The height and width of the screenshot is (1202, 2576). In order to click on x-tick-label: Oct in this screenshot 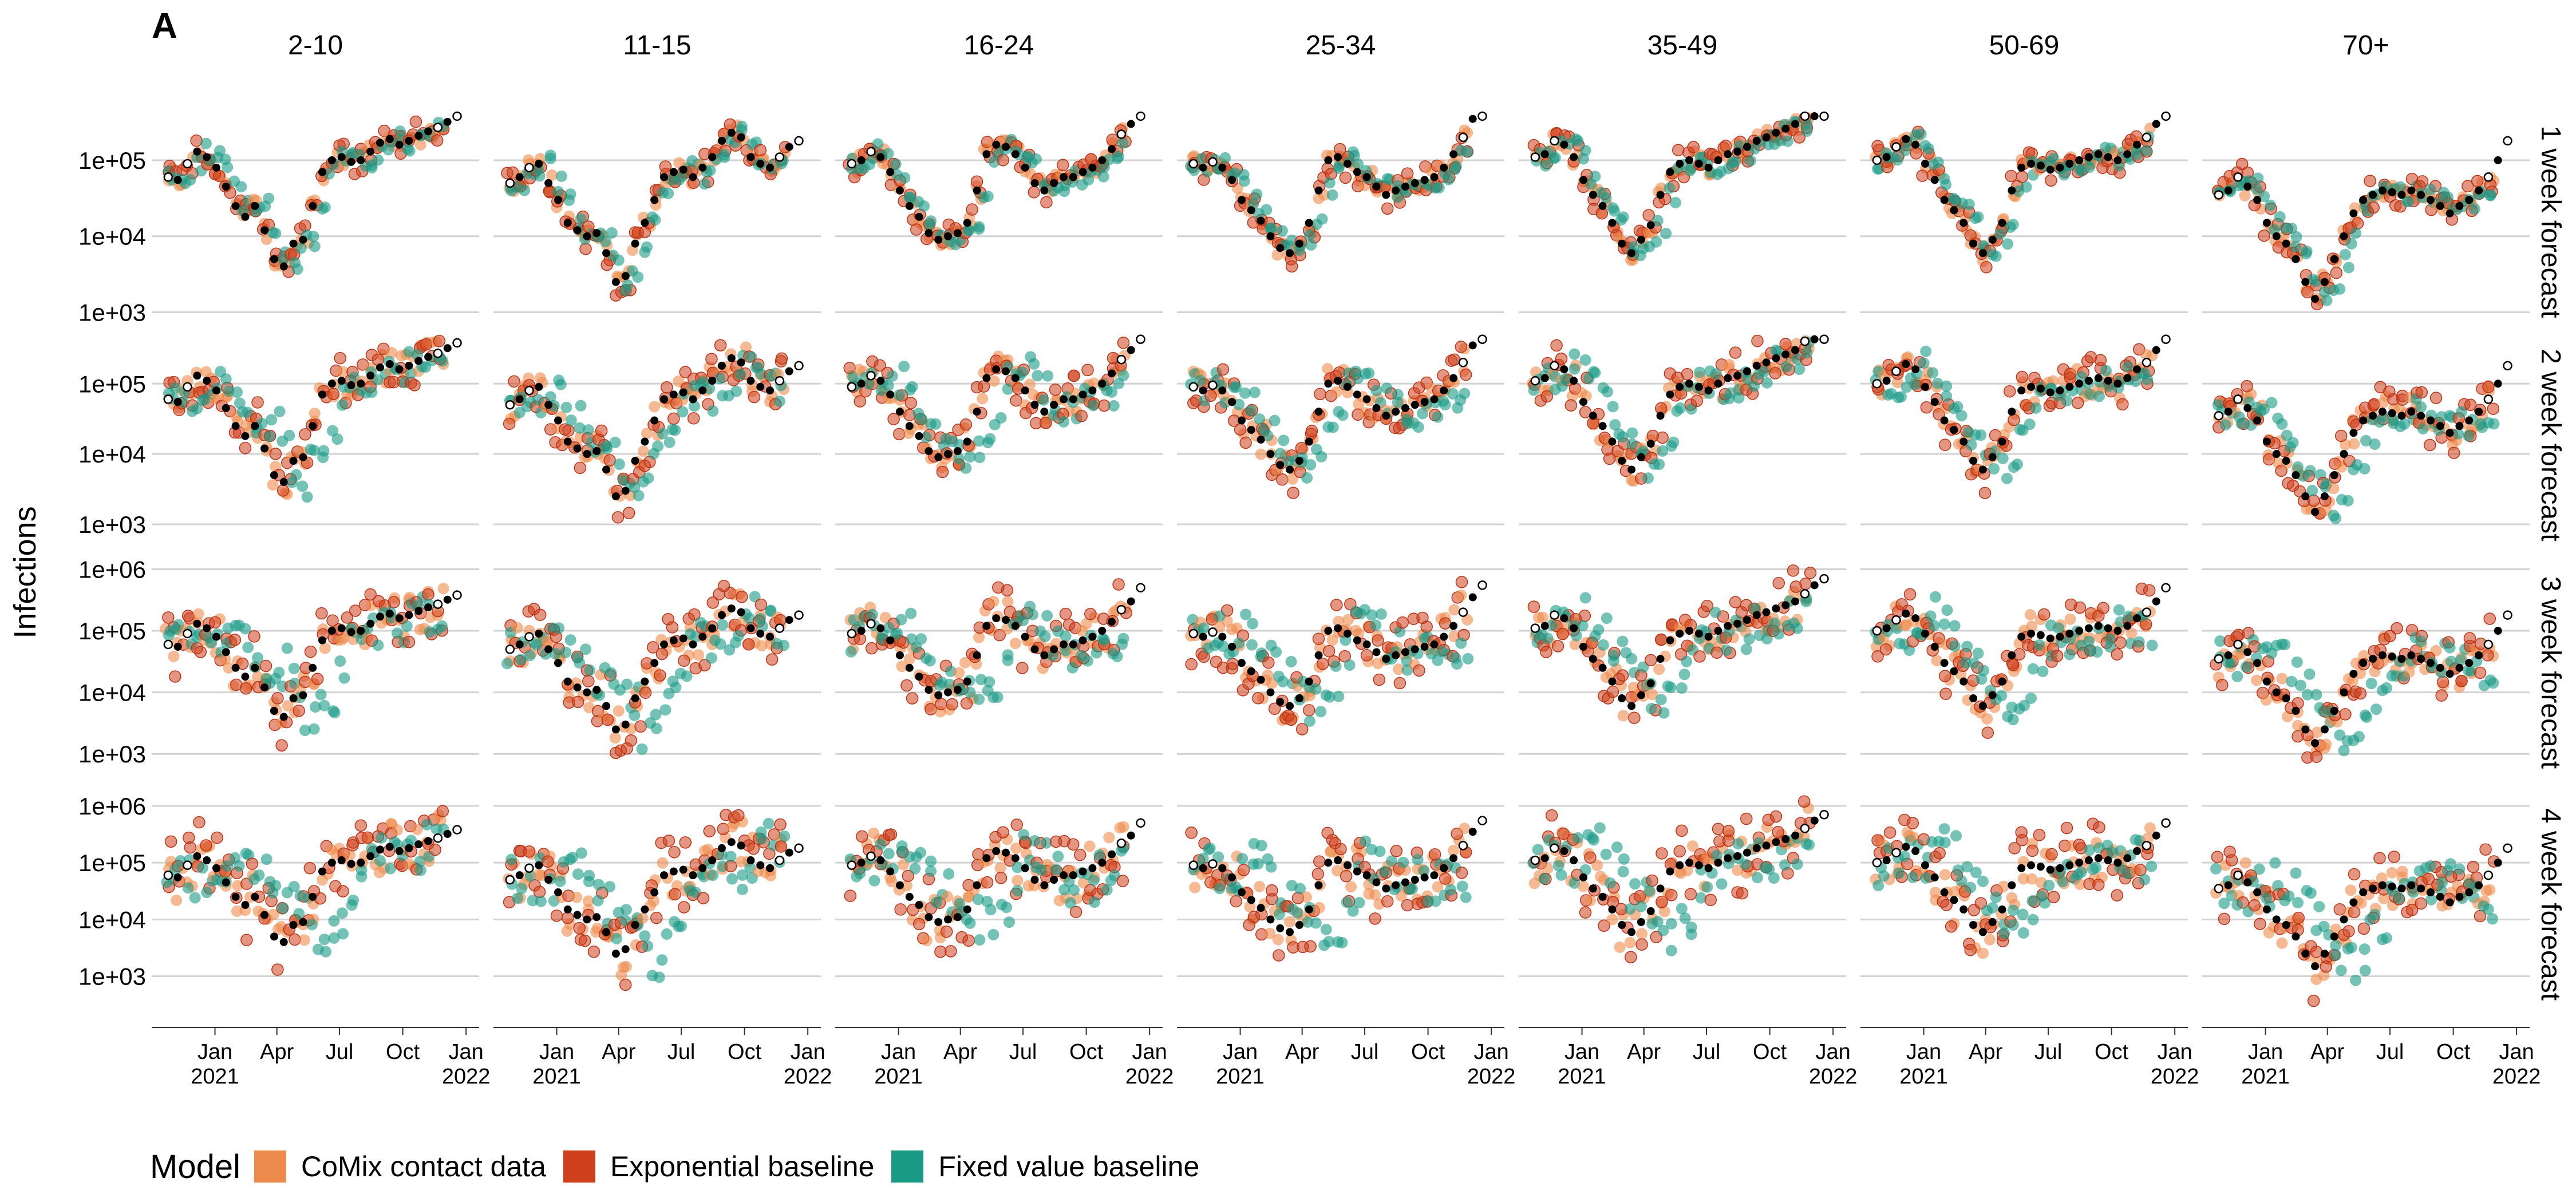, I will do `click(2112, 1052)`.